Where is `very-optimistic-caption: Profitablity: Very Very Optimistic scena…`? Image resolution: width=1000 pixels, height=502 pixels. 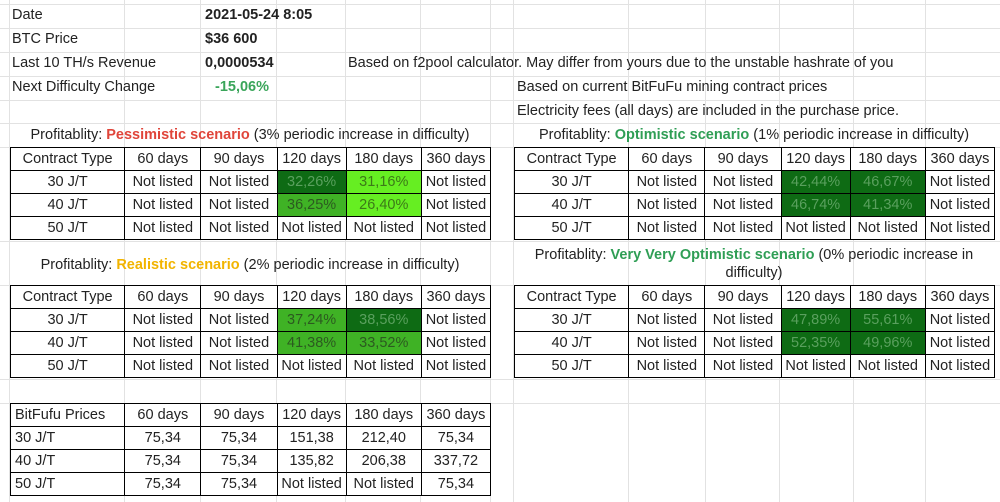
very-optimistic-caption: Profitablity: Very Very Optimistic scena… is located at coordinates (754, 264).